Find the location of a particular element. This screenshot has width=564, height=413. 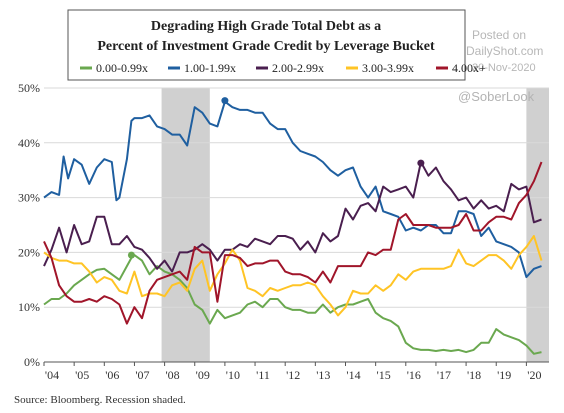

x-tick-label-16: '20 is located at coordinates (534, 375).